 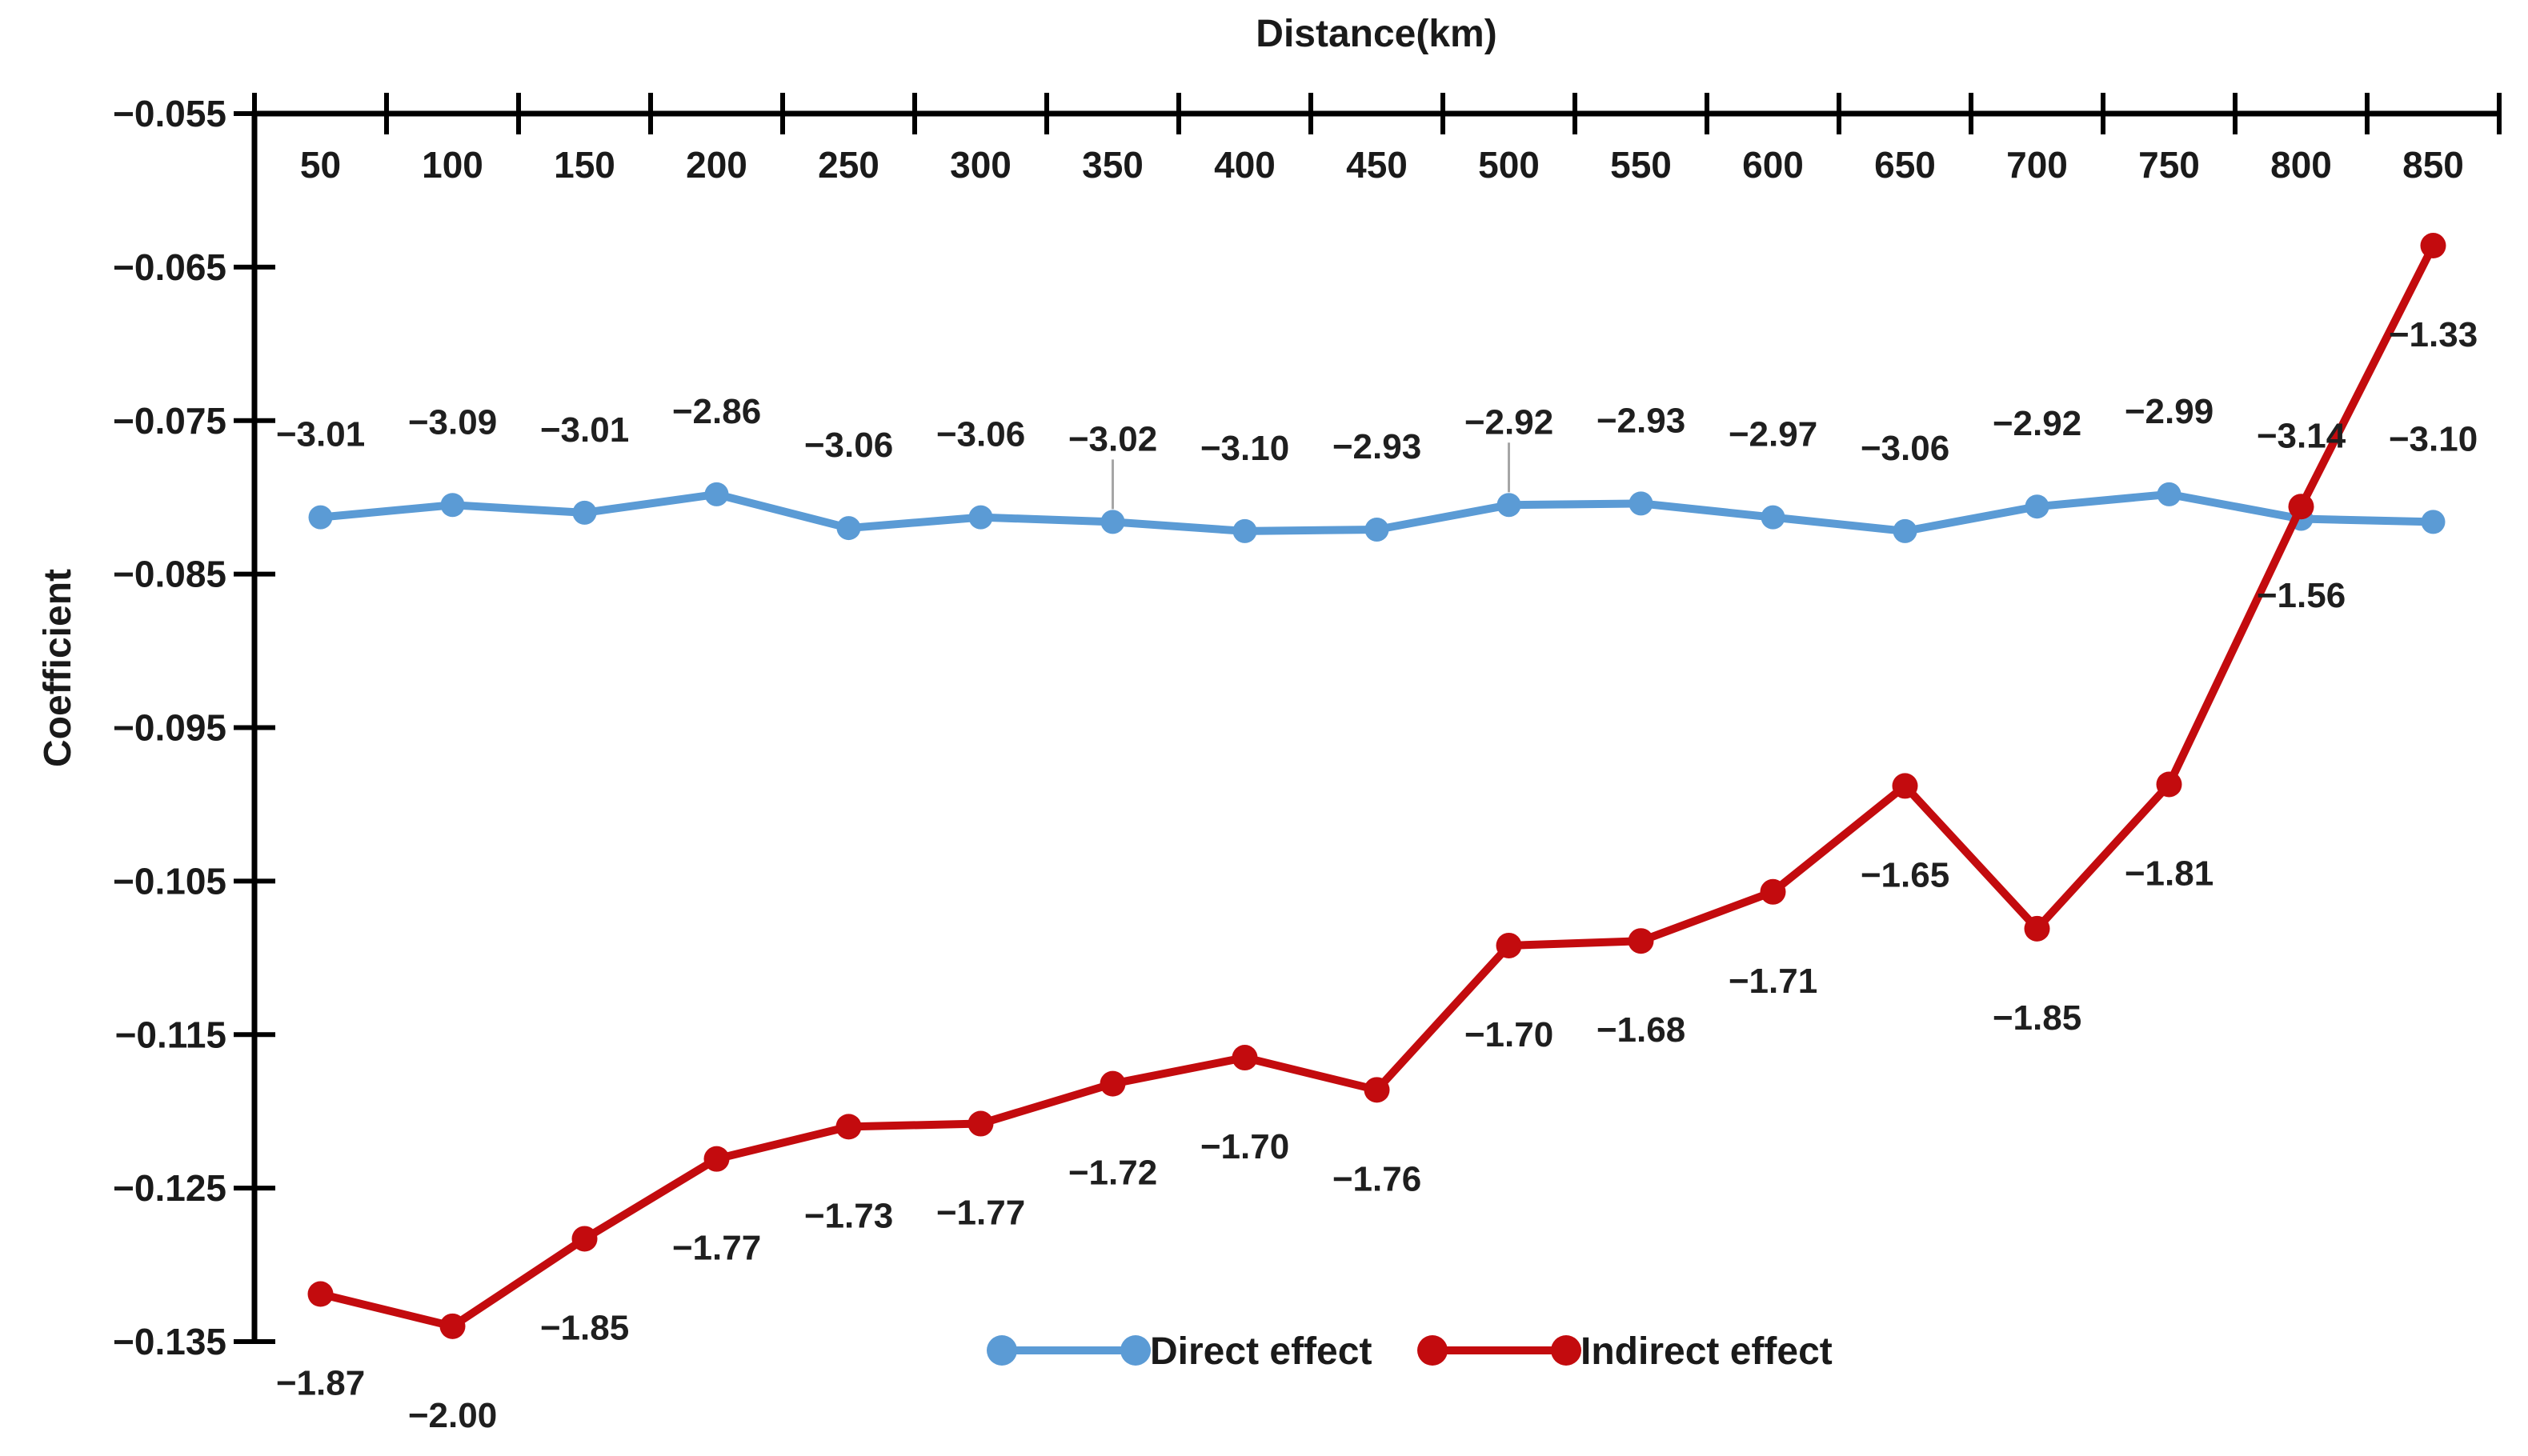 I want to click on series-direct-effect, so click(x=1377, y=512).